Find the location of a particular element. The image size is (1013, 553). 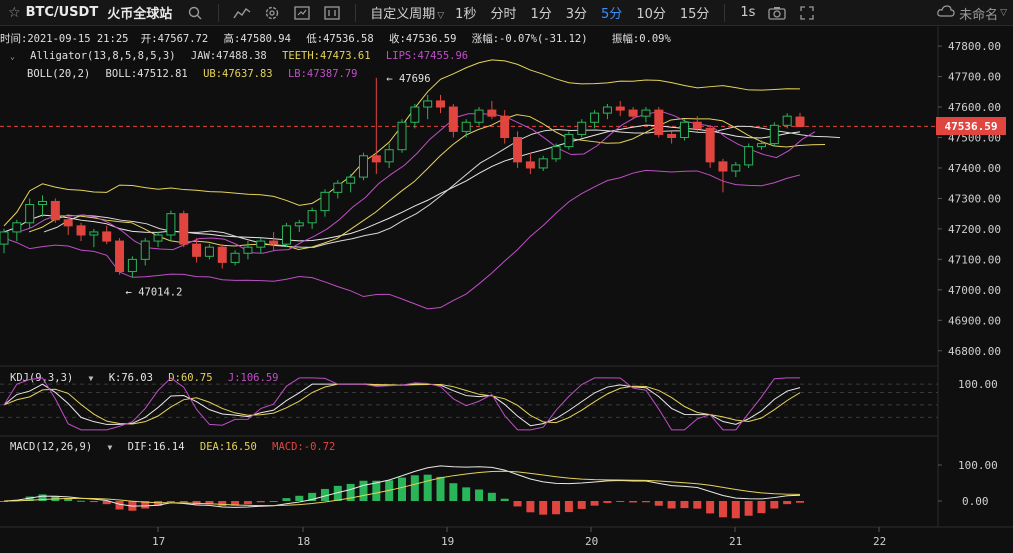

symbol-label: BTC/USDT is located at coordinates (62, 12).